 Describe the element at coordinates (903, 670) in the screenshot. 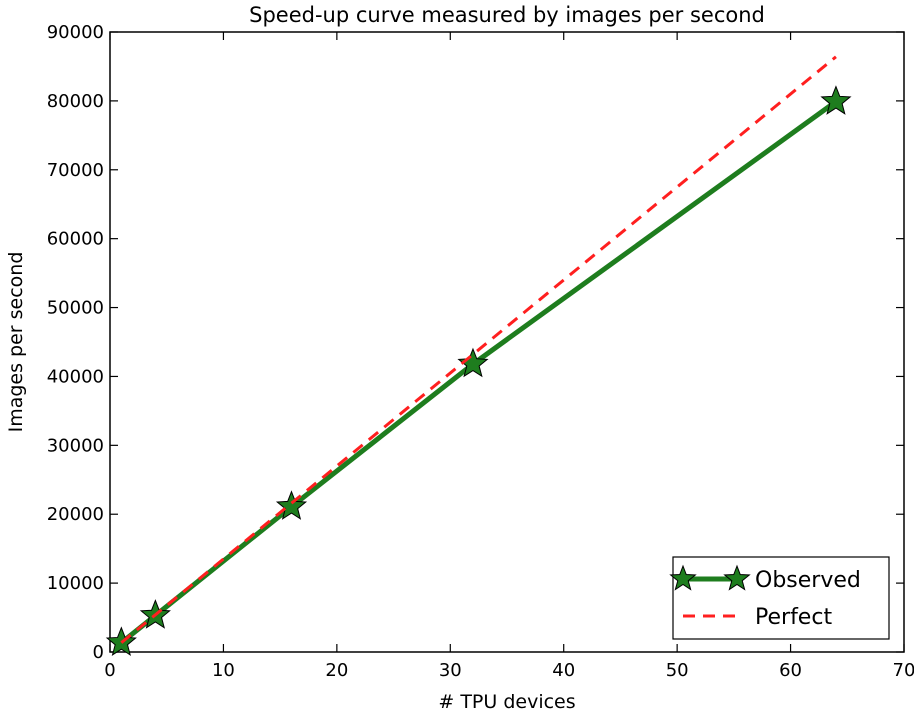

I see `x-tick-label: 70` at that location.